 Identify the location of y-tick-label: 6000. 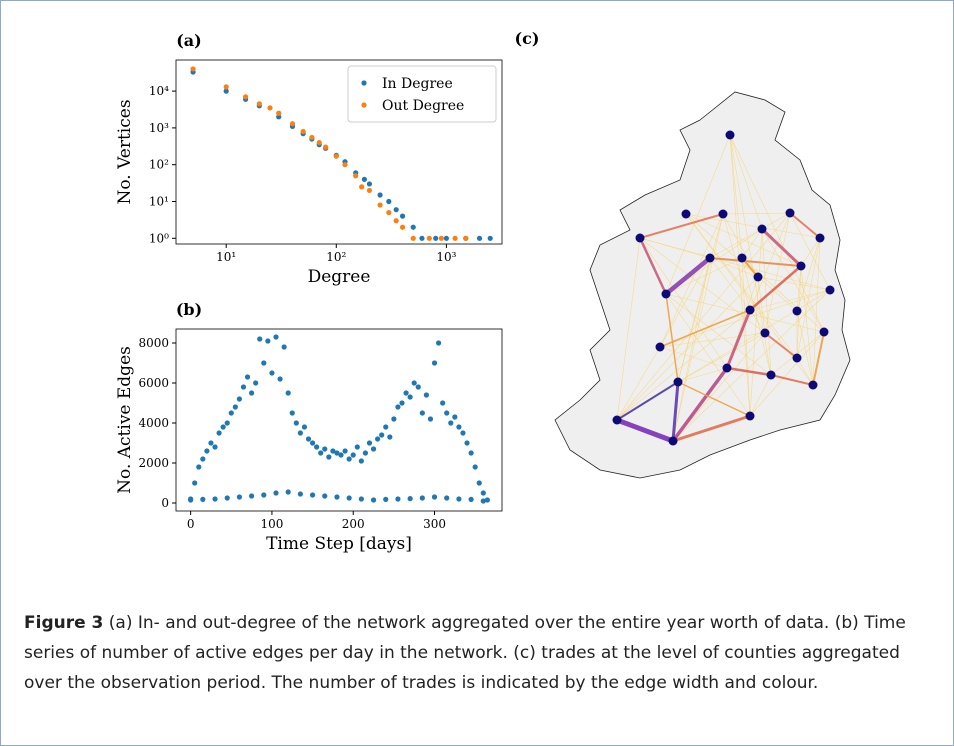
(153, 383).